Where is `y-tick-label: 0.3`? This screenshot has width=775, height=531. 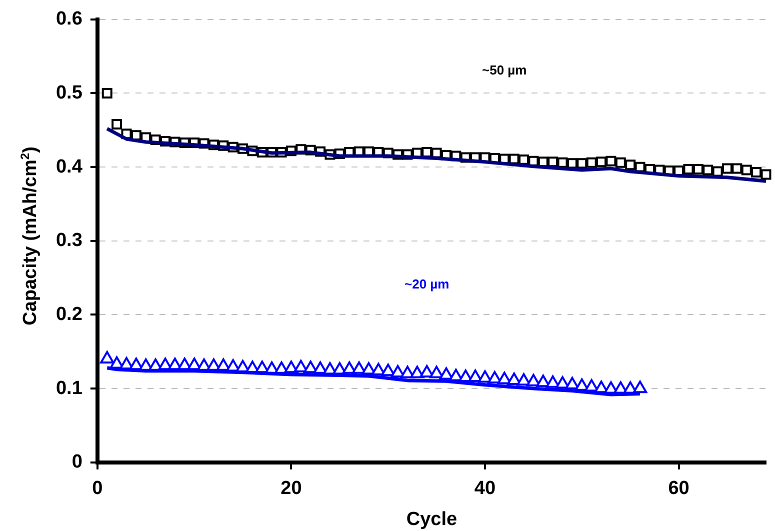 y-tick-label: 0.3 is located at coordinates (69, 241).